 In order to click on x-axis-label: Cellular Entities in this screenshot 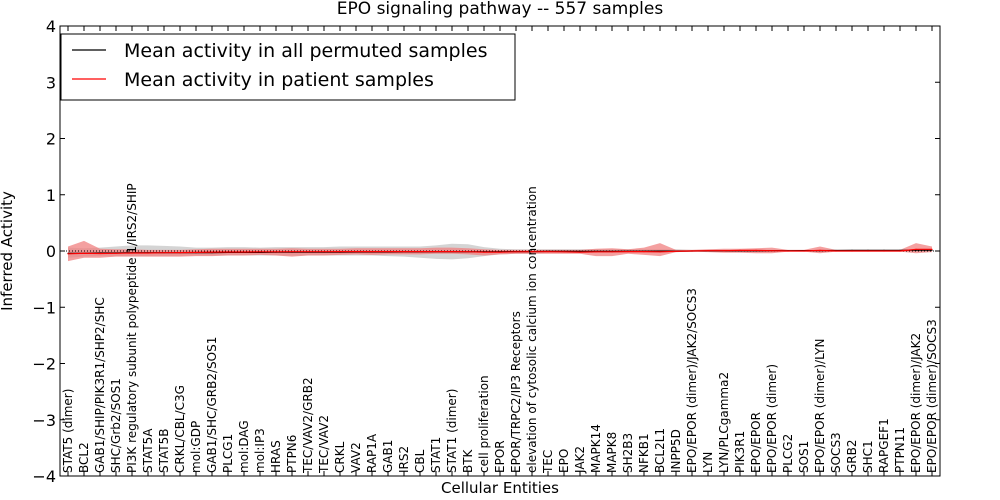, I will do `click(500, 488)`.